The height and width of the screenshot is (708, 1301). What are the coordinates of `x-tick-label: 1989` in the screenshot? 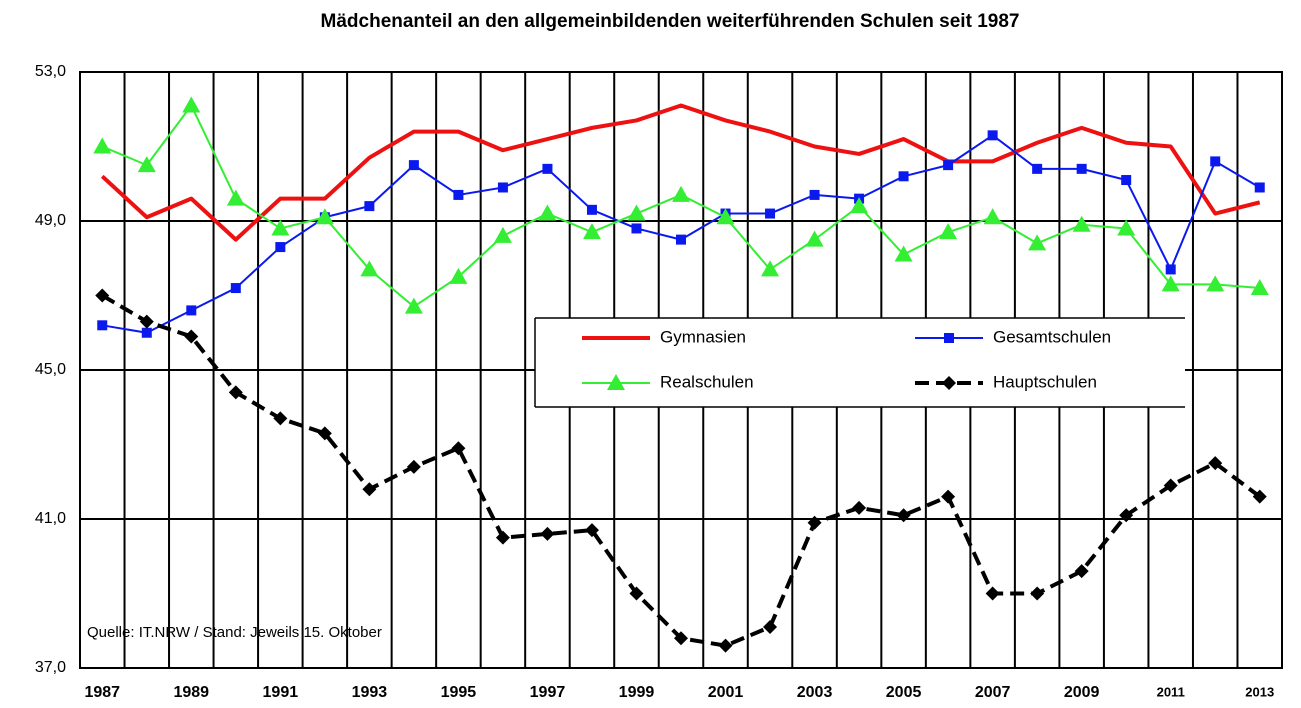 It's located at (191, 692).